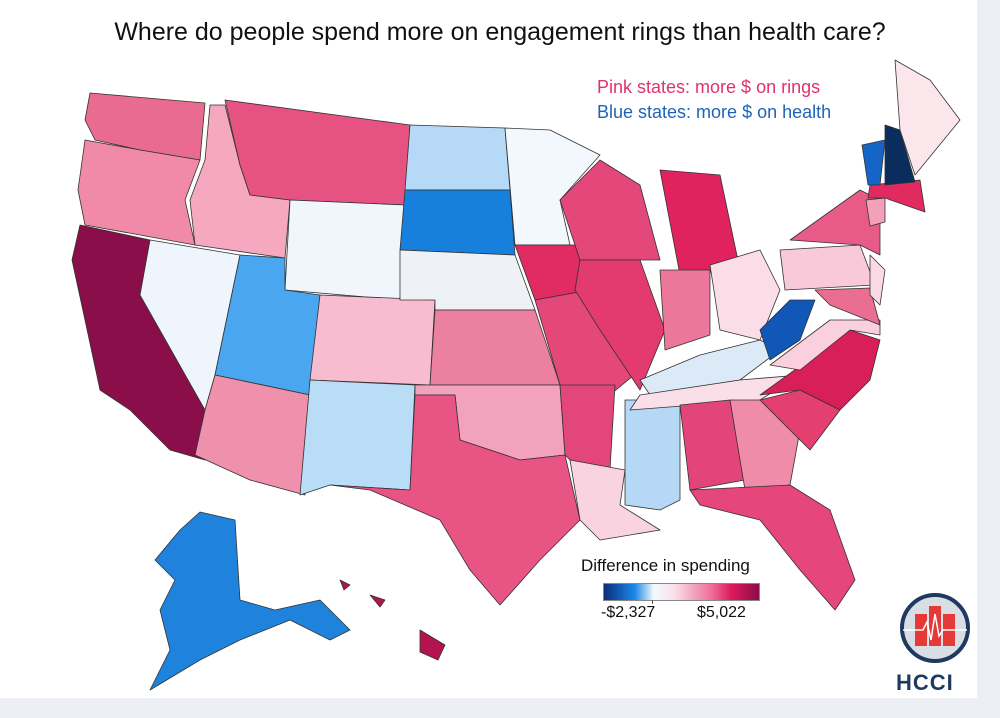  What do you see at coordinates (392, 620) in the screenshot?
I see `state-hi` at bounding box center [392, 620].